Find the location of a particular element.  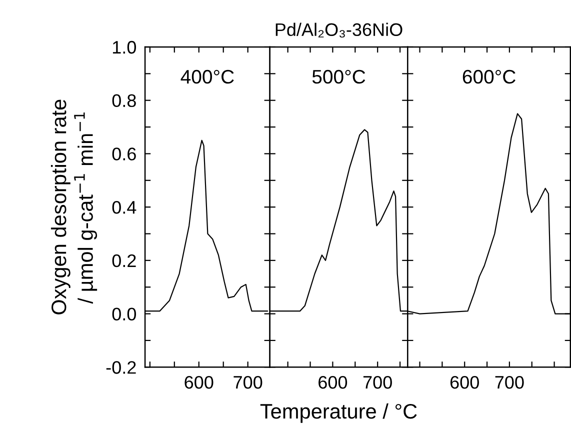

y-tick-label: 0.4 is located at coordinates (124, 207).